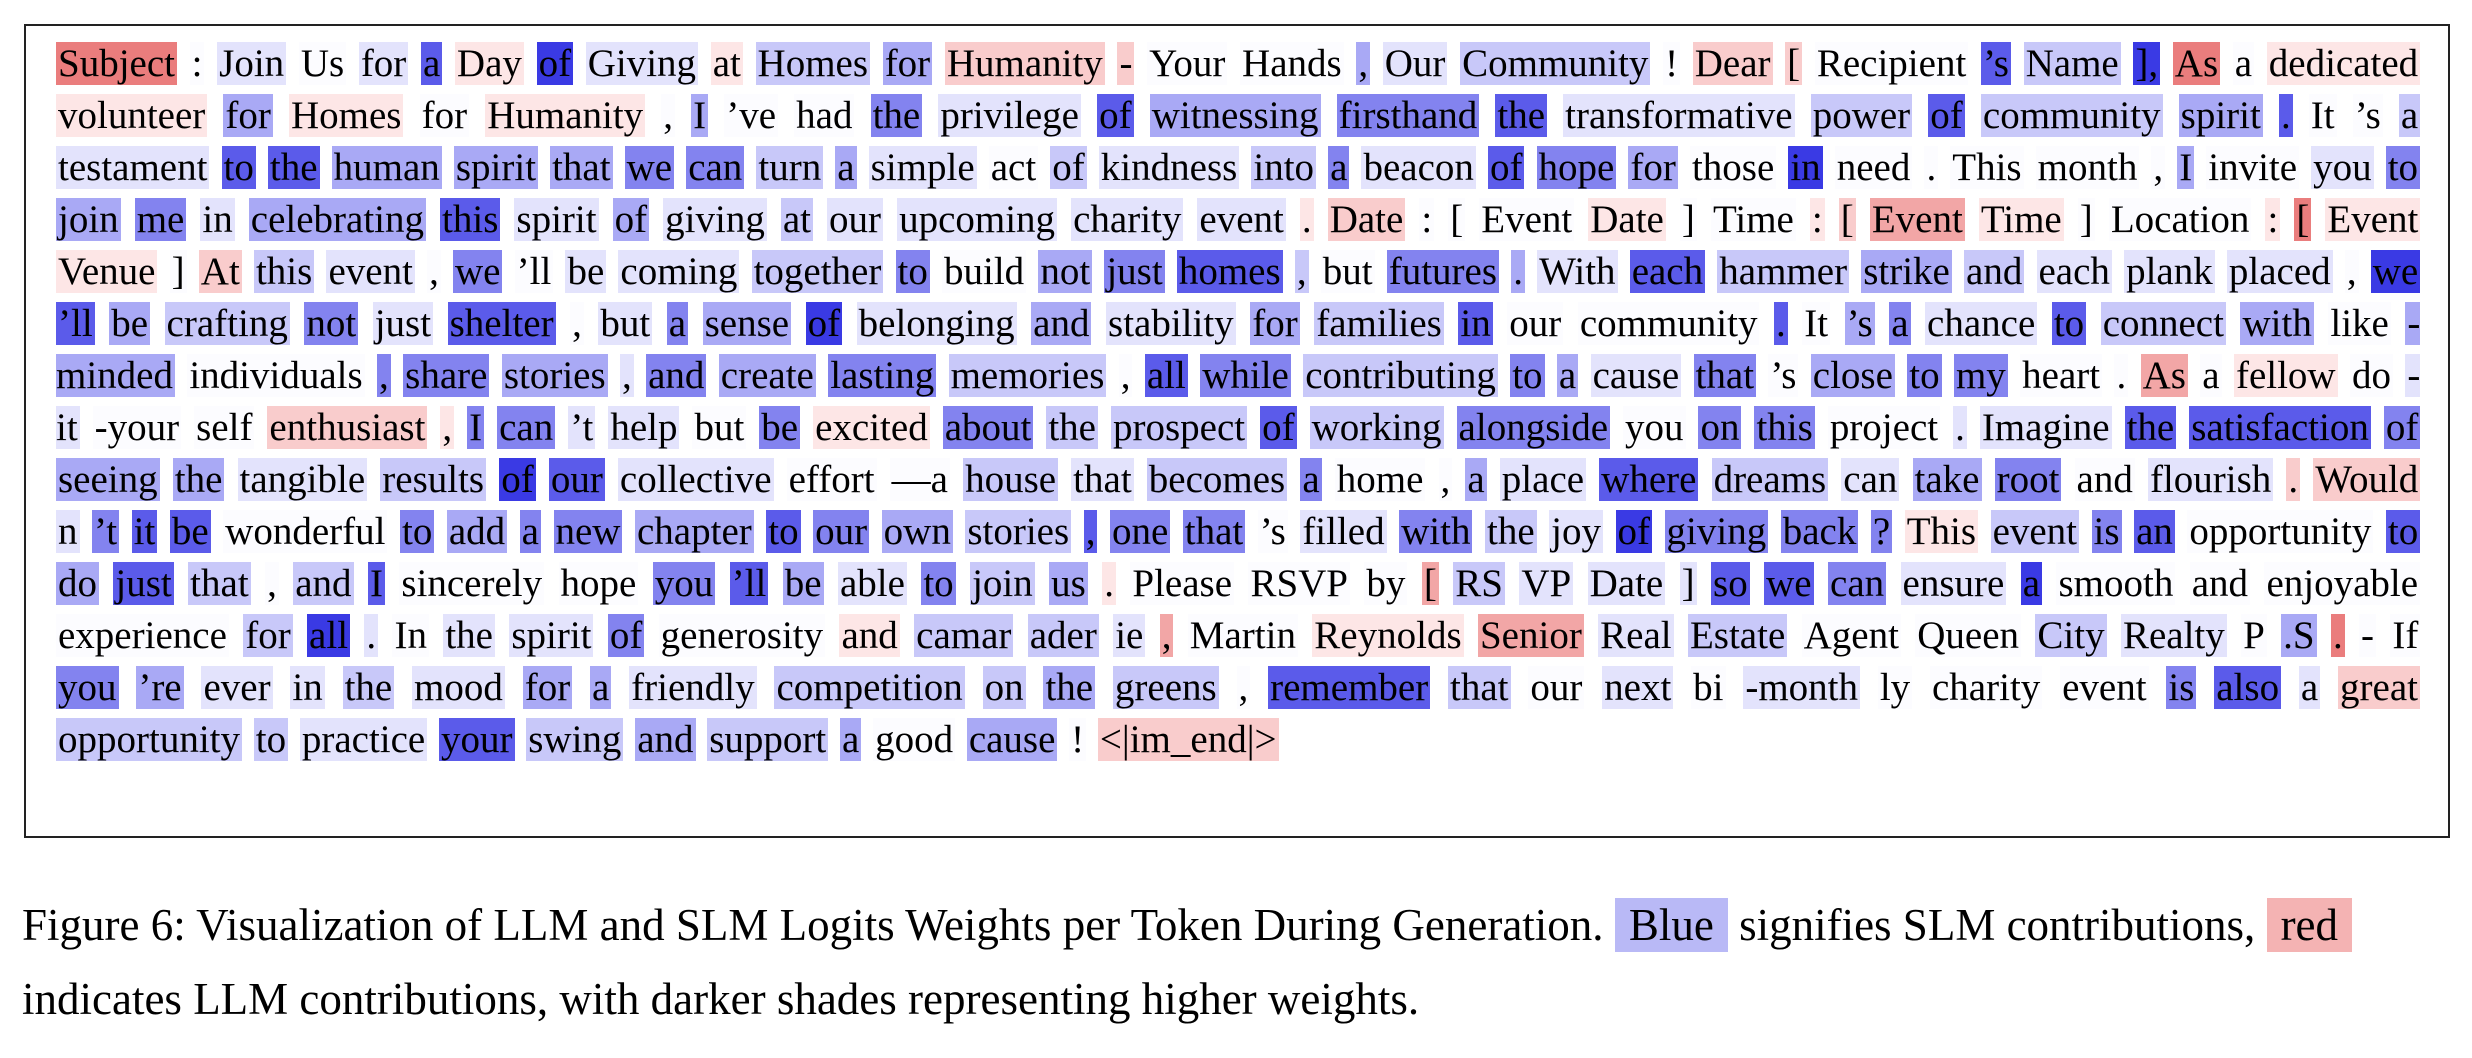  What do you see at coordinates (2343, 63) in the screenshot?
I see `token: dedicated` at bounding box center [2343, 63].